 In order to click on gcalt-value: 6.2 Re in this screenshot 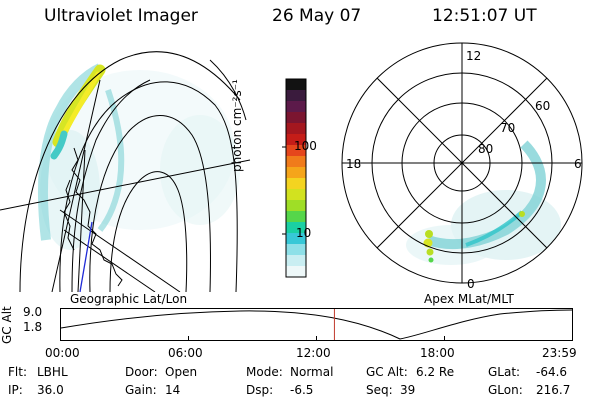, I will do `click(435, 372)`.